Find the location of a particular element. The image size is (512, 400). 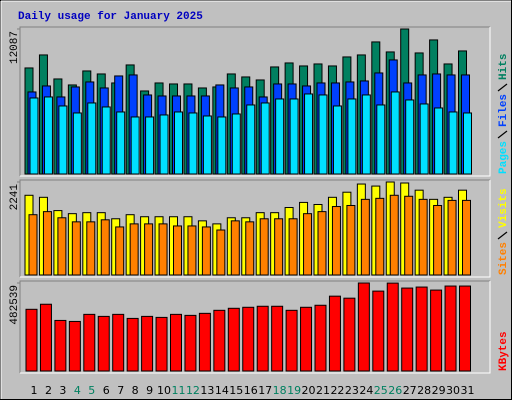

x-tick-label: 10 is located at coordinates (164, 390).